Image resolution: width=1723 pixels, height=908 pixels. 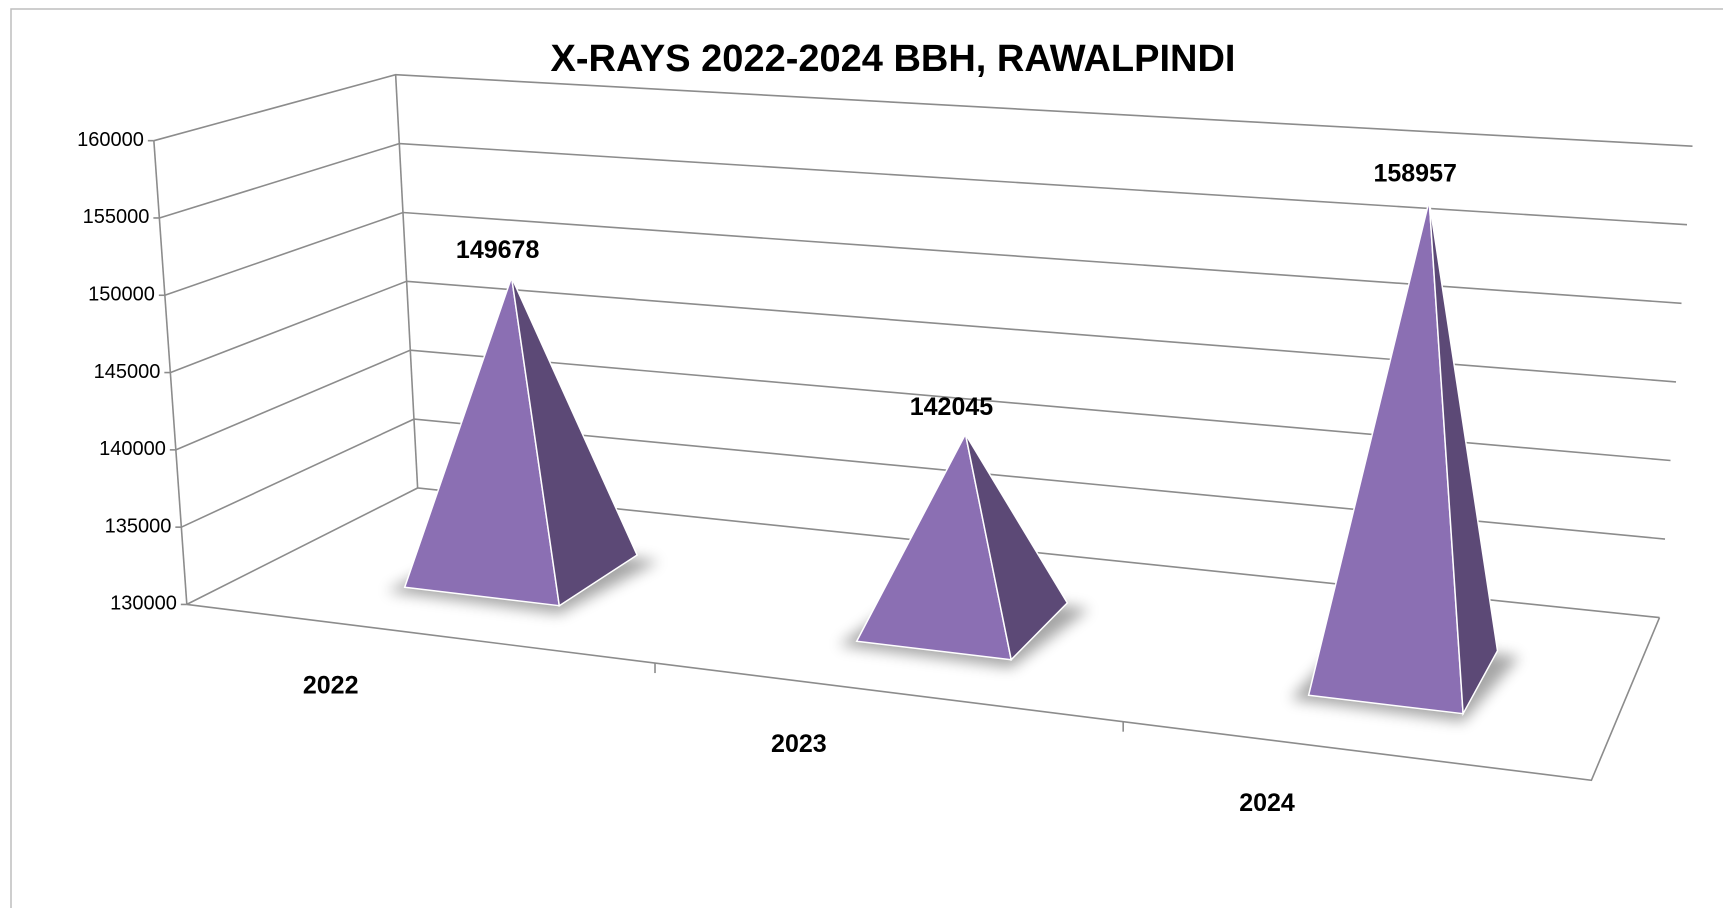 What do you see at coordinates (952, 407) in the screenshot?
I see `data-label: 142045` at bounding box center [952, 407].